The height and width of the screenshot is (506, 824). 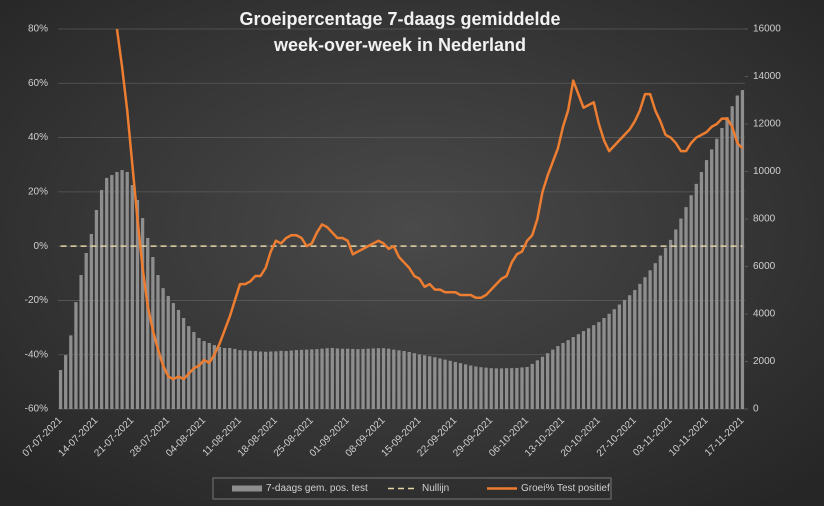 I want to click on y2-tick-label: 0, so click(x=756, y=409).